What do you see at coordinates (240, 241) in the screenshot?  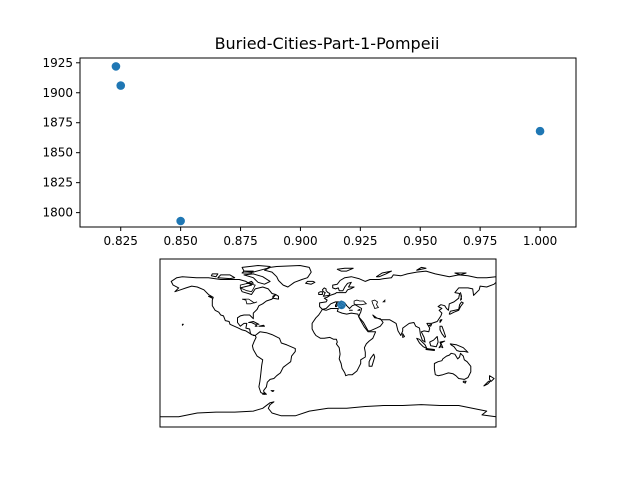 I see `x-tick-label: 0.875` at bounding box center [240, 241].